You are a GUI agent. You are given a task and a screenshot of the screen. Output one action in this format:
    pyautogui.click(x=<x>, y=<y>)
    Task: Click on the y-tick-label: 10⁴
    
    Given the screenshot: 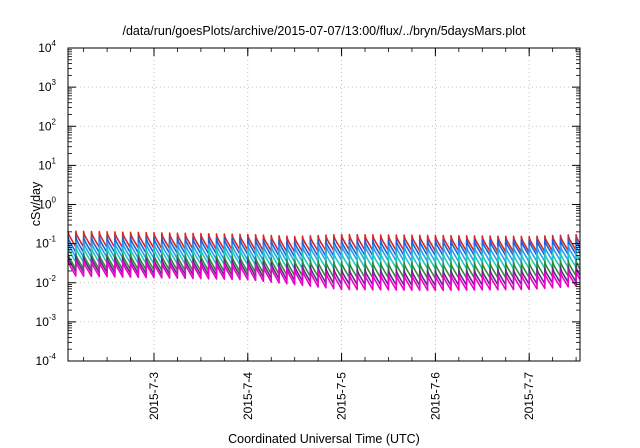 What is the action you would take?
    pyautogui.click(x=47, y=47)
    